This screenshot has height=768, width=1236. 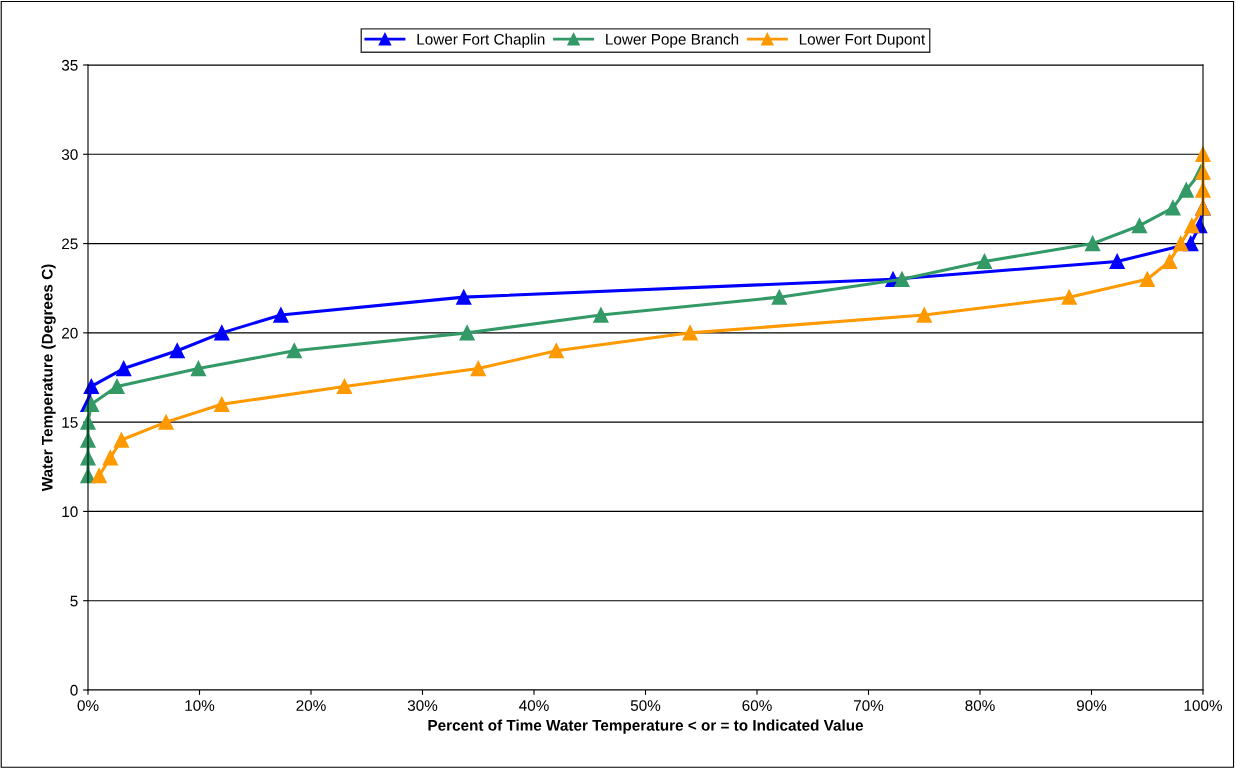 I want to click on legend-label: Lower Fort Dupont, so click(x=862, y=41).